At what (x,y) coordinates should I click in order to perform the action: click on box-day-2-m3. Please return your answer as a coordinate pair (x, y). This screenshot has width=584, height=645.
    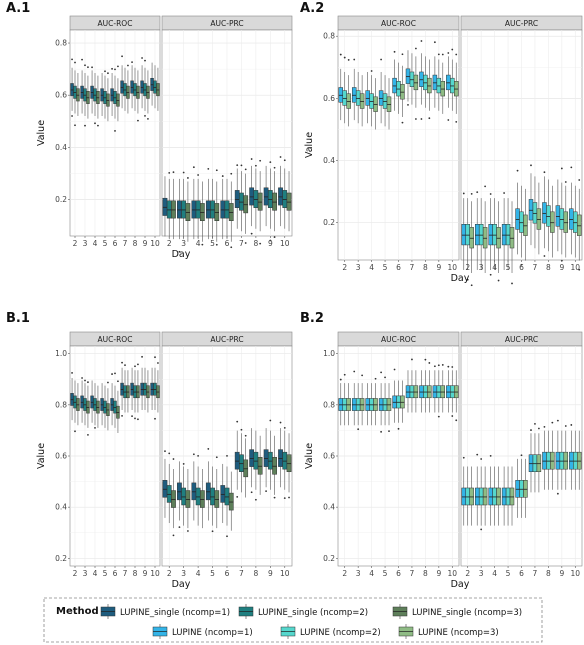
    Looking at the image, I should click on (348, 404).